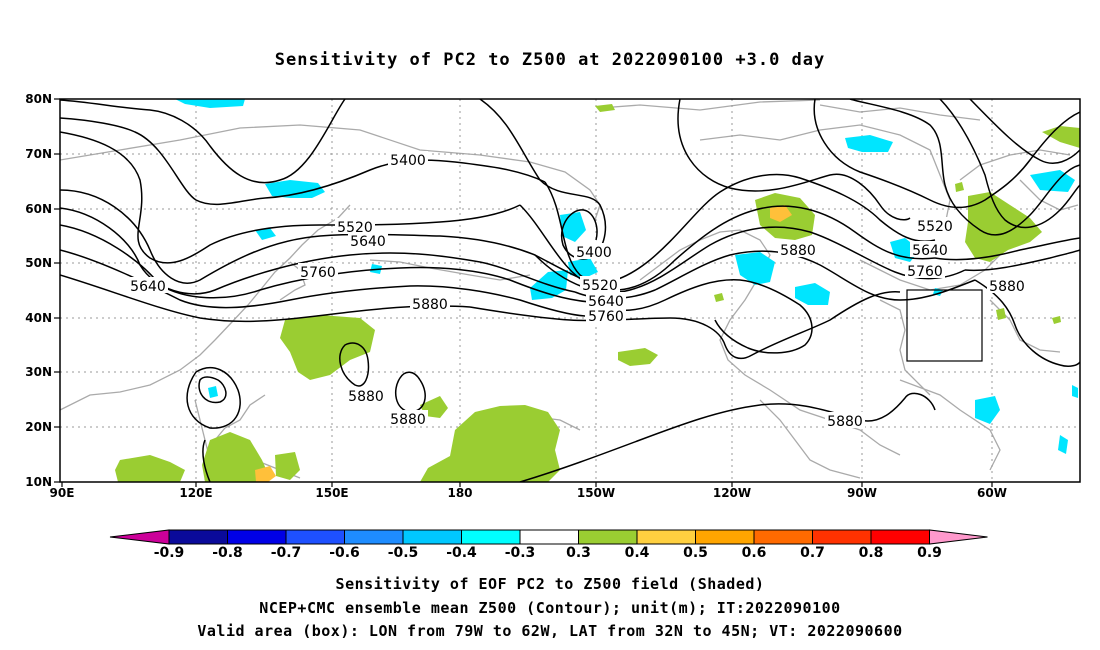 The width and height of the screenshot is (1100, 650). Describe the element at coordinates (169, 553) in the screenshot. I see `colorbar-label: -0.9` at that location.